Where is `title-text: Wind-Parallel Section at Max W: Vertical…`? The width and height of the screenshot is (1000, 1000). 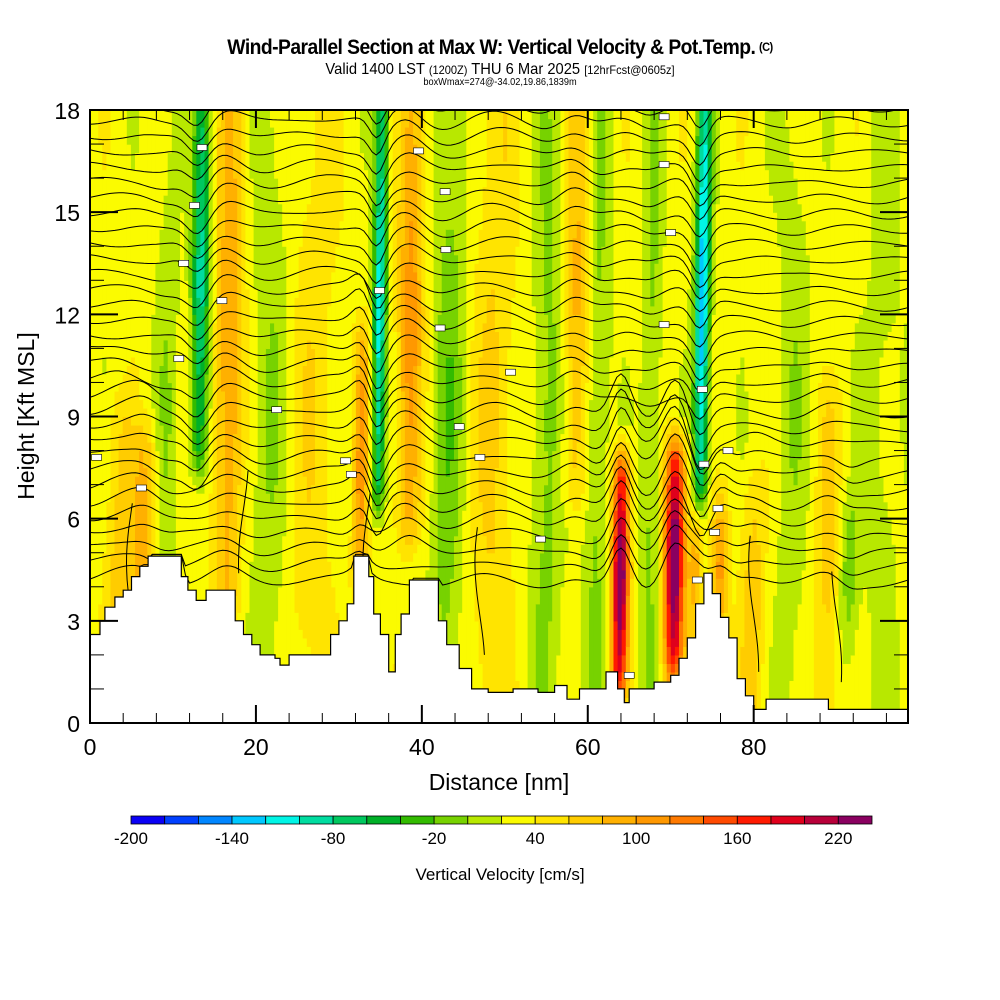
title-text: Wind-Parallel Section at Max W: Vertical… is located at coordinates (491, 47).